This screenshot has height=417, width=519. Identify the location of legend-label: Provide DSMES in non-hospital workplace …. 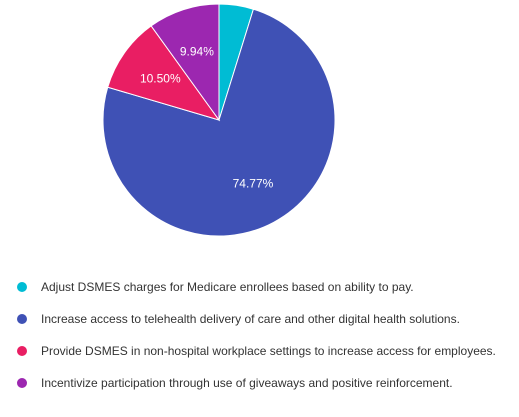
(268, 351).